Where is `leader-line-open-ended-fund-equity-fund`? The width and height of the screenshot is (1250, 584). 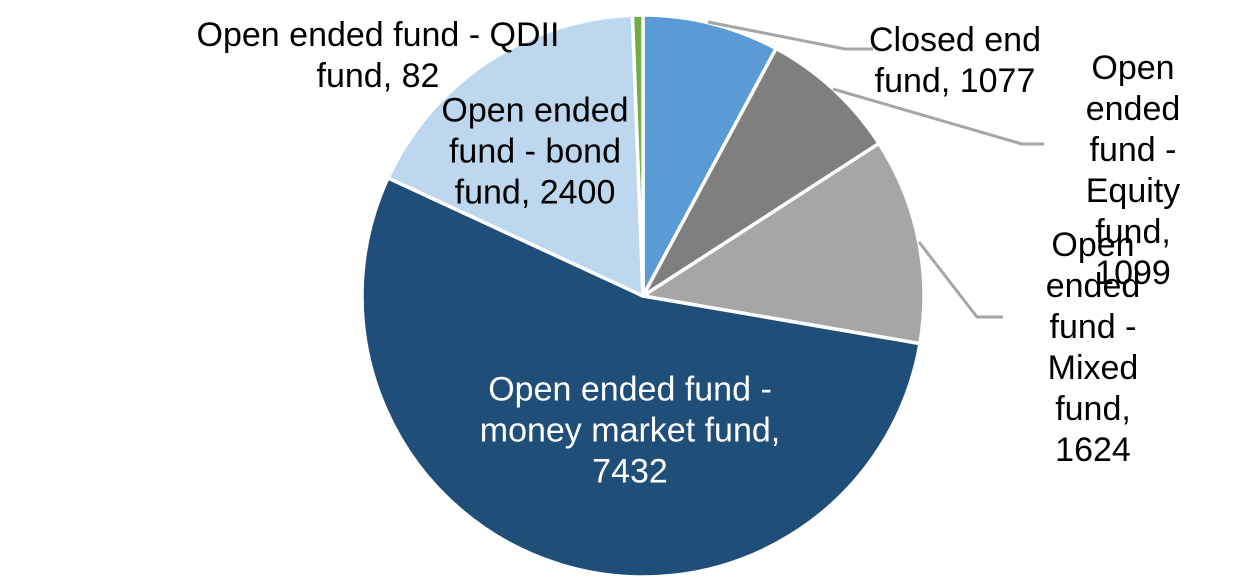 leader-line-open-ended-fund-equity-fund is located at coordinates (938, 116).